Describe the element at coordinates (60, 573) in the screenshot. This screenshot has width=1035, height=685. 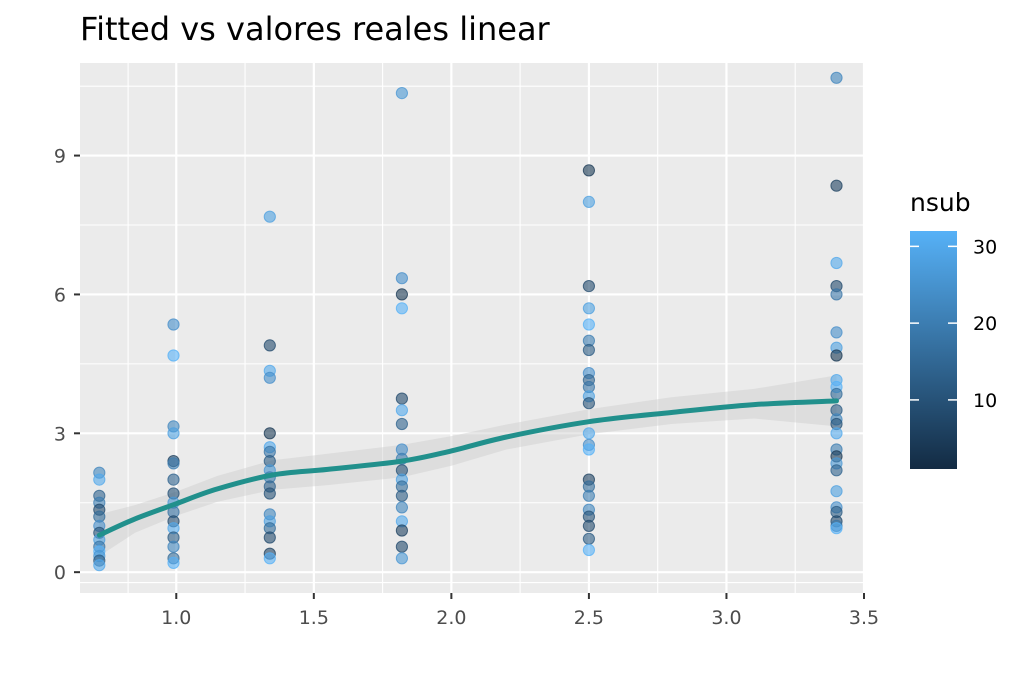
I see `y-tick-label: 0` at that location.